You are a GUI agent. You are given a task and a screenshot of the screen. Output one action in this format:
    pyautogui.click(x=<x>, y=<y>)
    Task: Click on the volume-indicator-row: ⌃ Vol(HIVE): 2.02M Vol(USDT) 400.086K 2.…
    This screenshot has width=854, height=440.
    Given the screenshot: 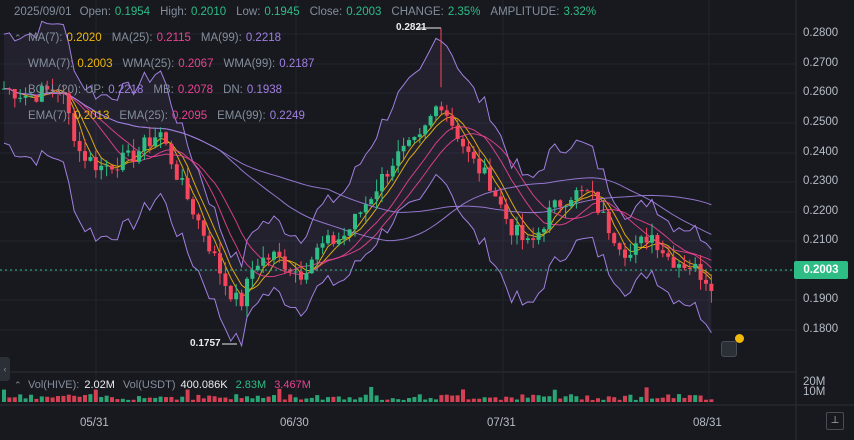 What is the action you would take?
    pyautogui.click(x=166, y=385)
    